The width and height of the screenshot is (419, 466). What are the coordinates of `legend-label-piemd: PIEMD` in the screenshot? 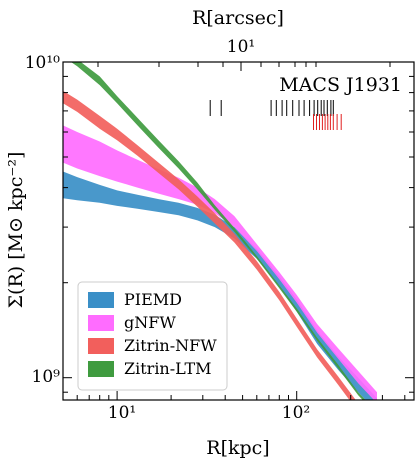 It's located at (153, 299).